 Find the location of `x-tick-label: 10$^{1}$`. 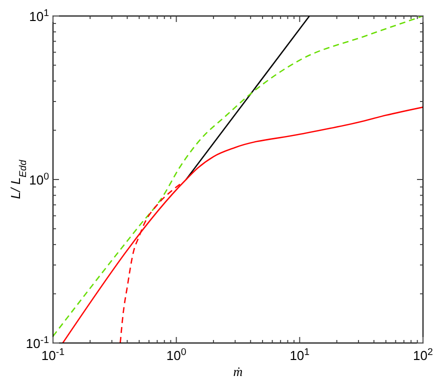

x-tick-label: 10$^{1}$ is located at coordinates (300, 354).